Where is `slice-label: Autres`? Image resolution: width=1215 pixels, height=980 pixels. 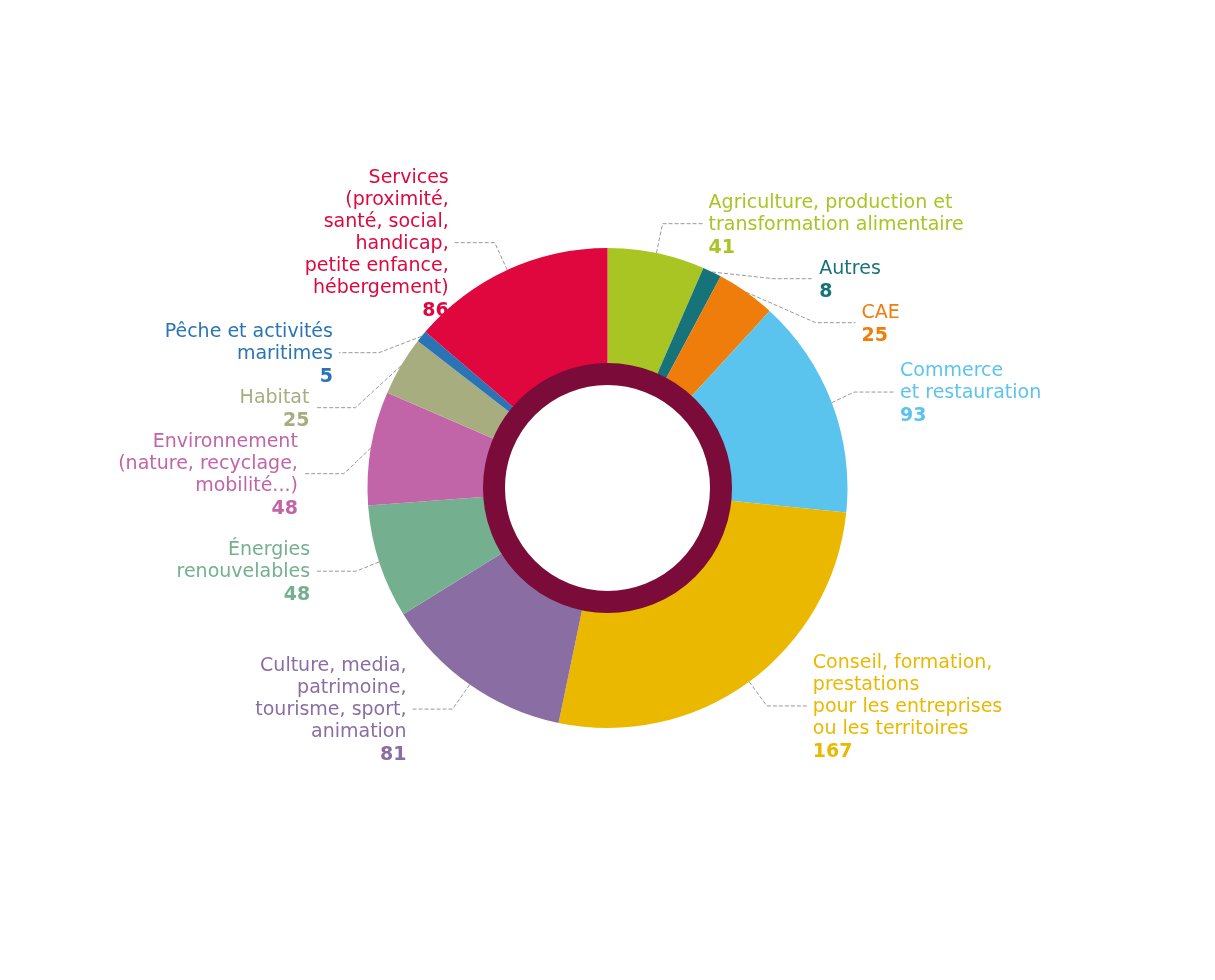
slice-label: Autres is located at coordinates (850, 266).